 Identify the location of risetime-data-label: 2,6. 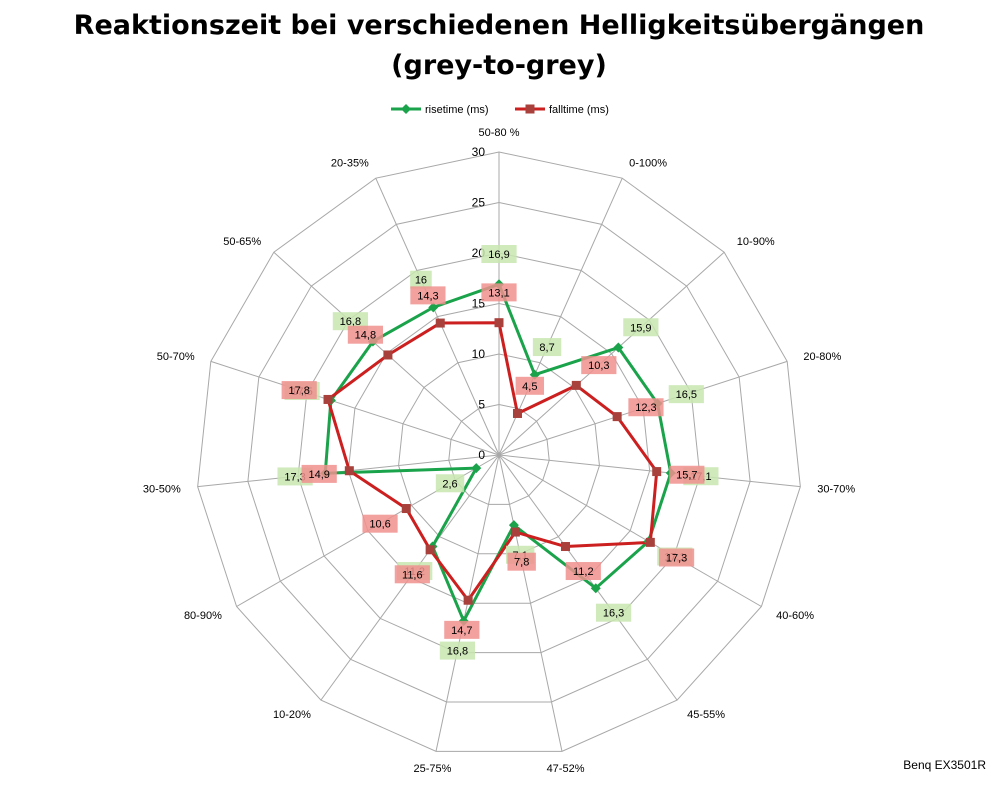
(450, 483).